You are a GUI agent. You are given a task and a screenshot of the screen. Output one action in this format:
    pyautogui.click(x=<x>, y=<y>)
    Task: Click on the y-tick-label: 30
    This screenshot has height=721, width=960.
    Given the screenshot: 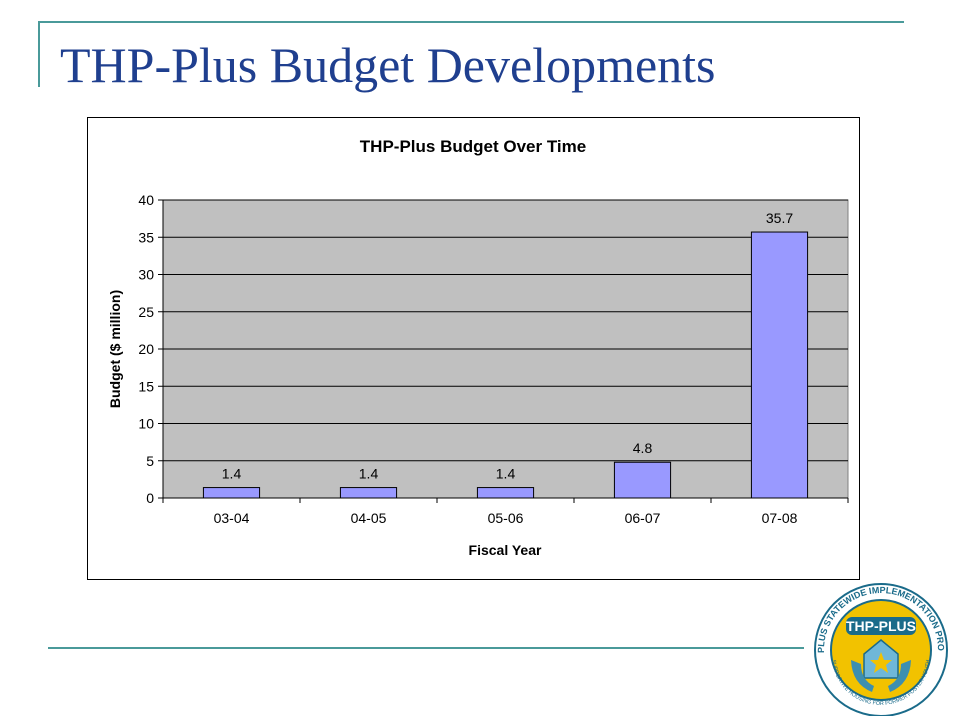 What is the action you would take?
    pyautogui.click(x=146, y=275)
    